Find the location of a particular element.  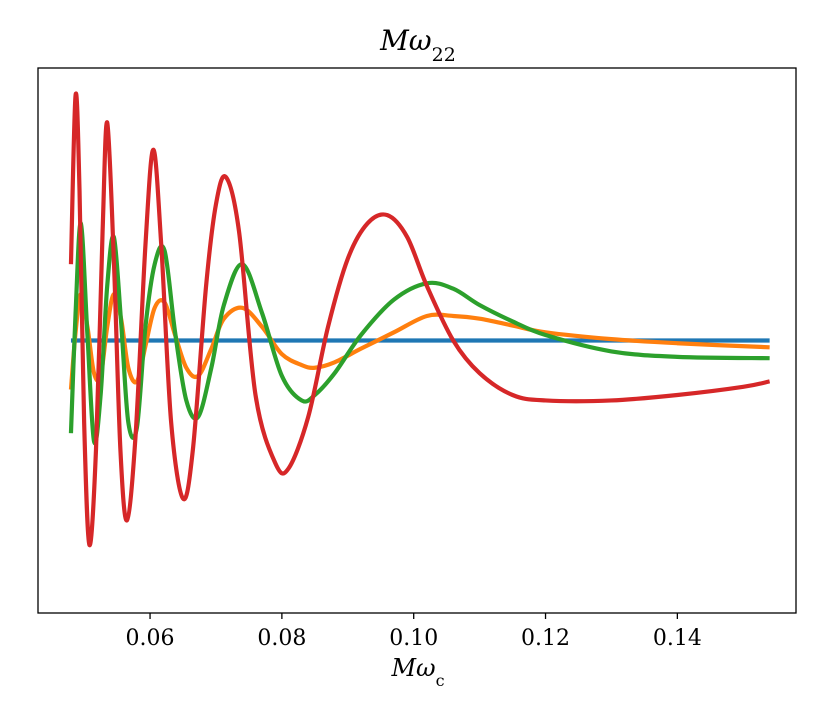

x-tick-label-3: 0.10 is located at coordinates (413, 638).